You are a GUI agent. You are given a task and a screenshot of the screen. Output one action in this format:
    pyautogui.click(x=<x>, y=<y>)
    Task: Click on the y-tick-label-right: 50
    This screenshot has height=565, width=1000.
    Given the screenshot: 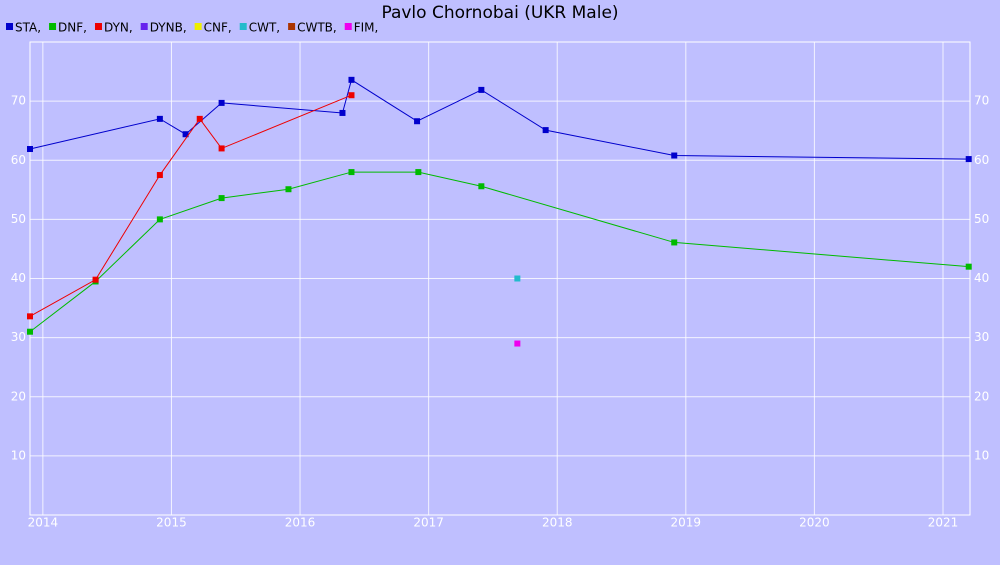 What is the action you would take?
    pyautogui.click(x=981, y=219)
    